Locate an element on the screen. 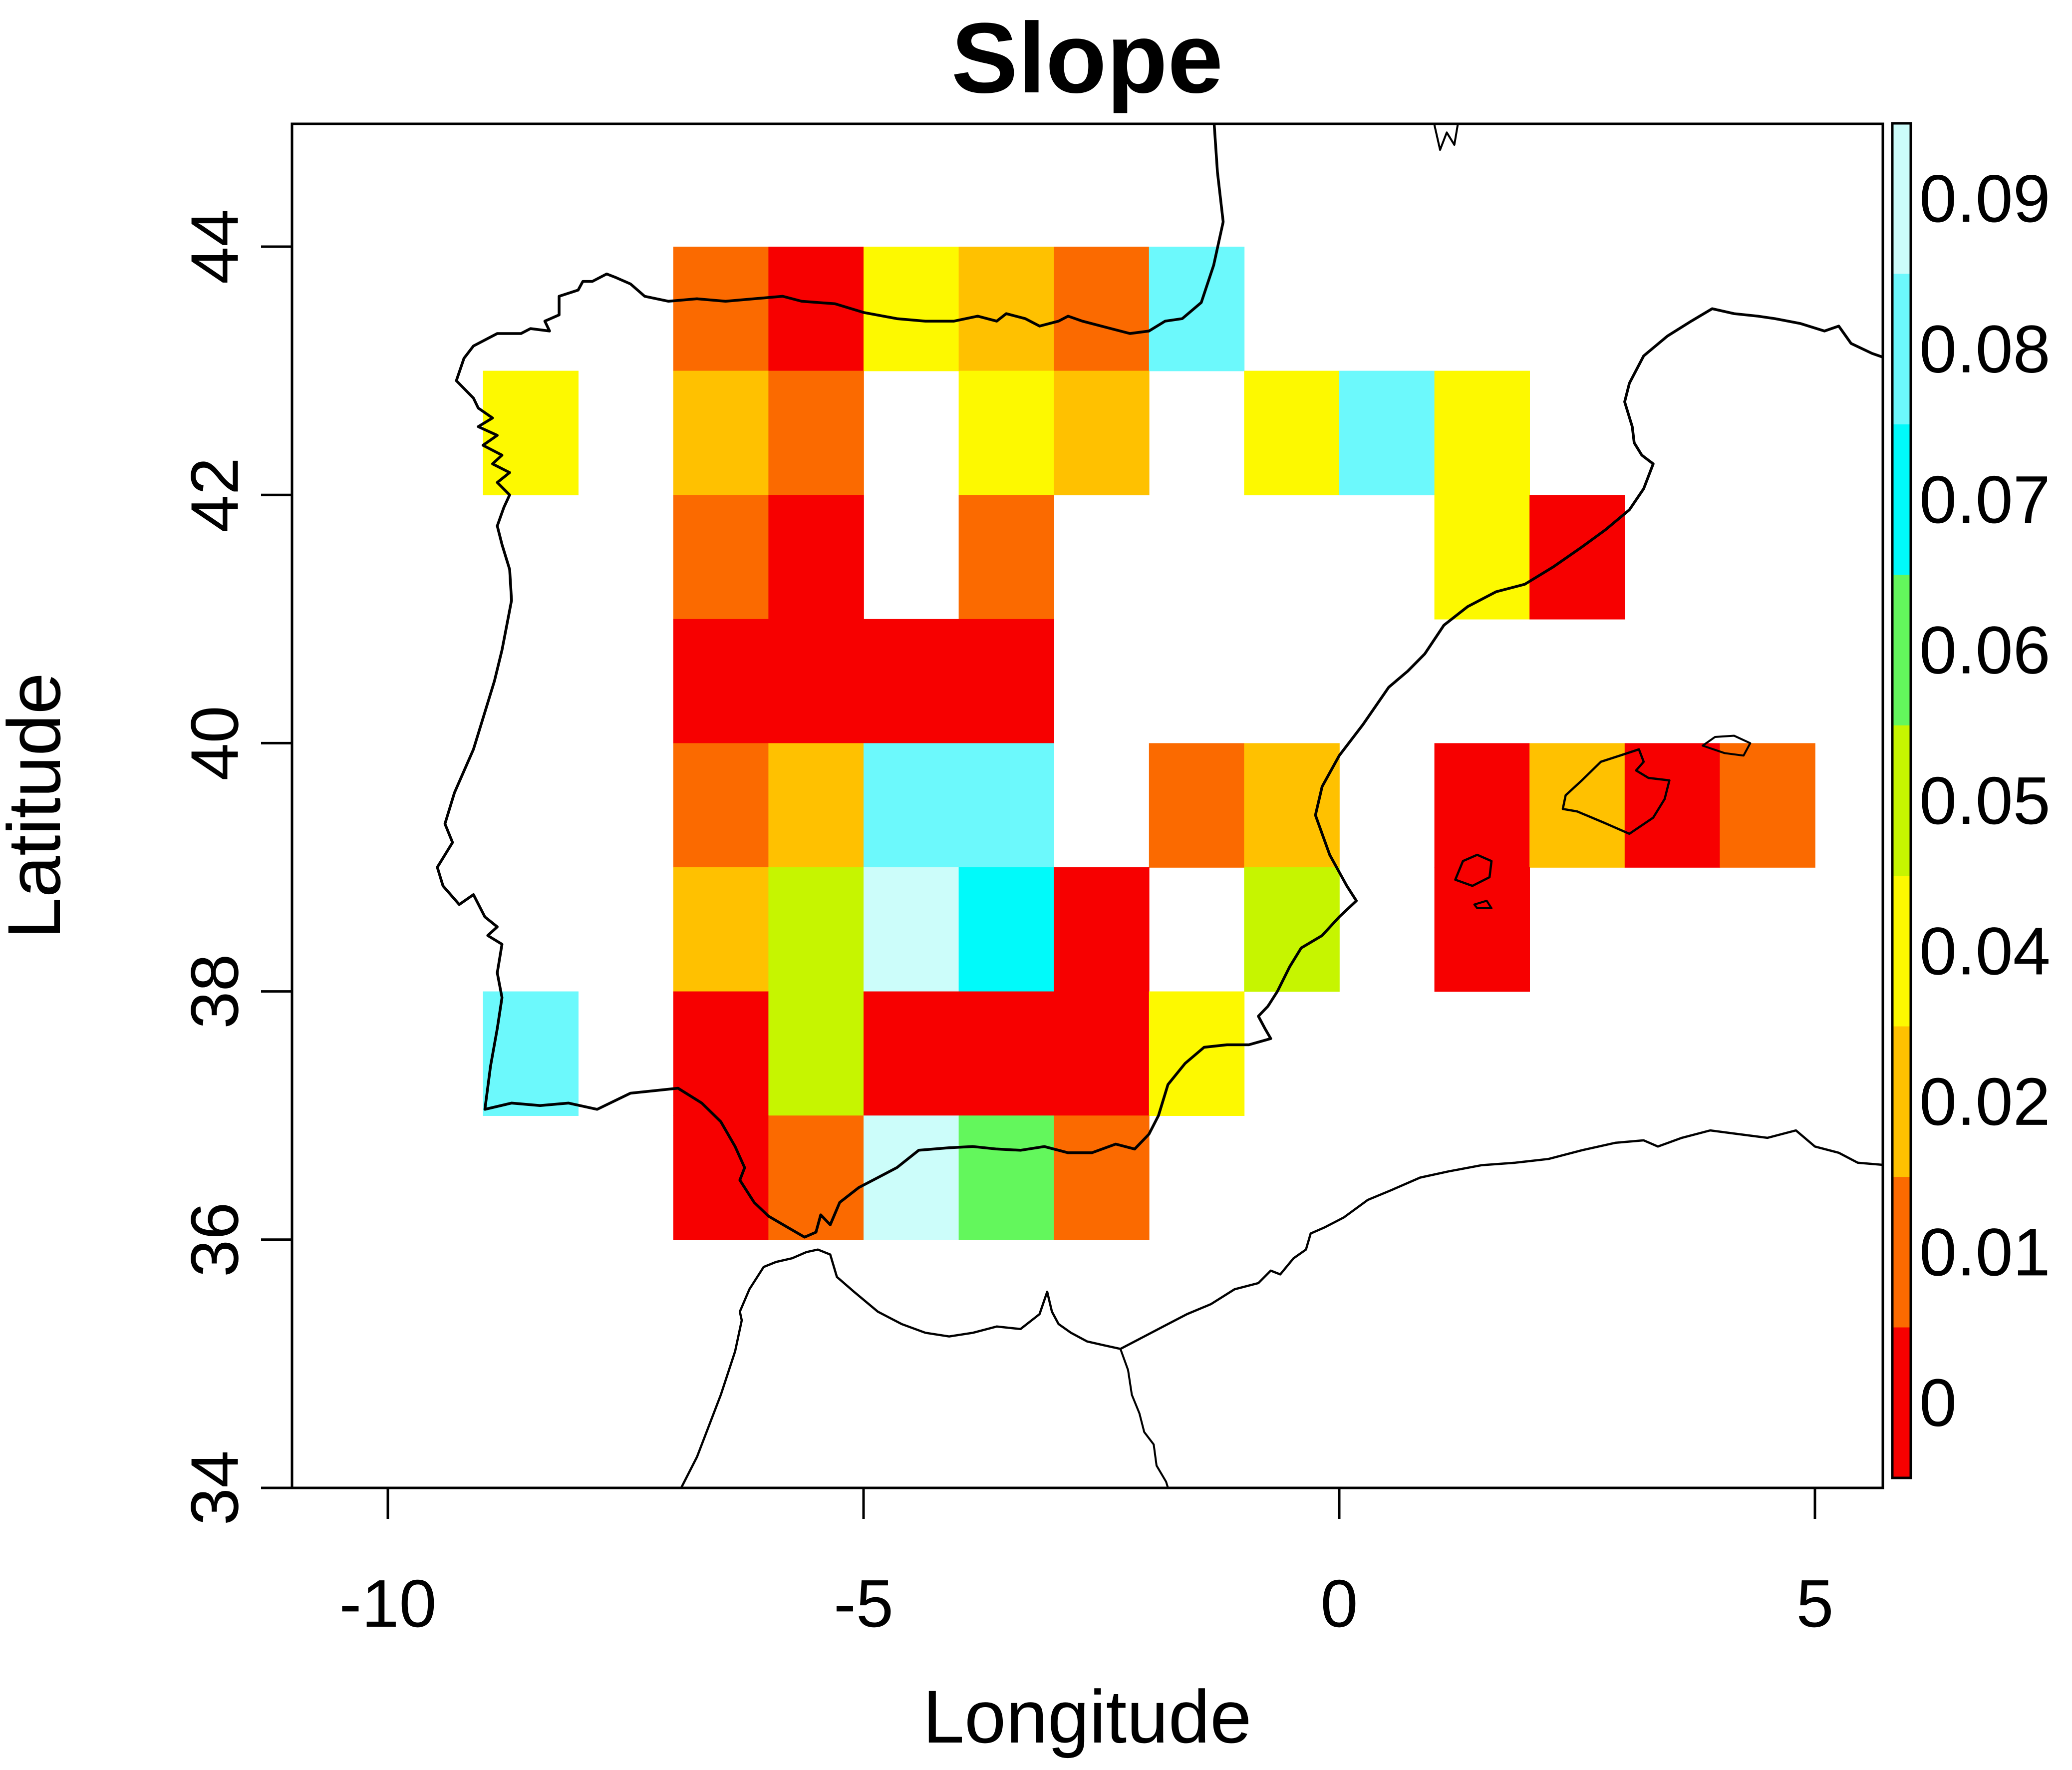 The height and width of the screenshot is (1770, 2072). coastline-formentera is located at coordinates (1483, 904).